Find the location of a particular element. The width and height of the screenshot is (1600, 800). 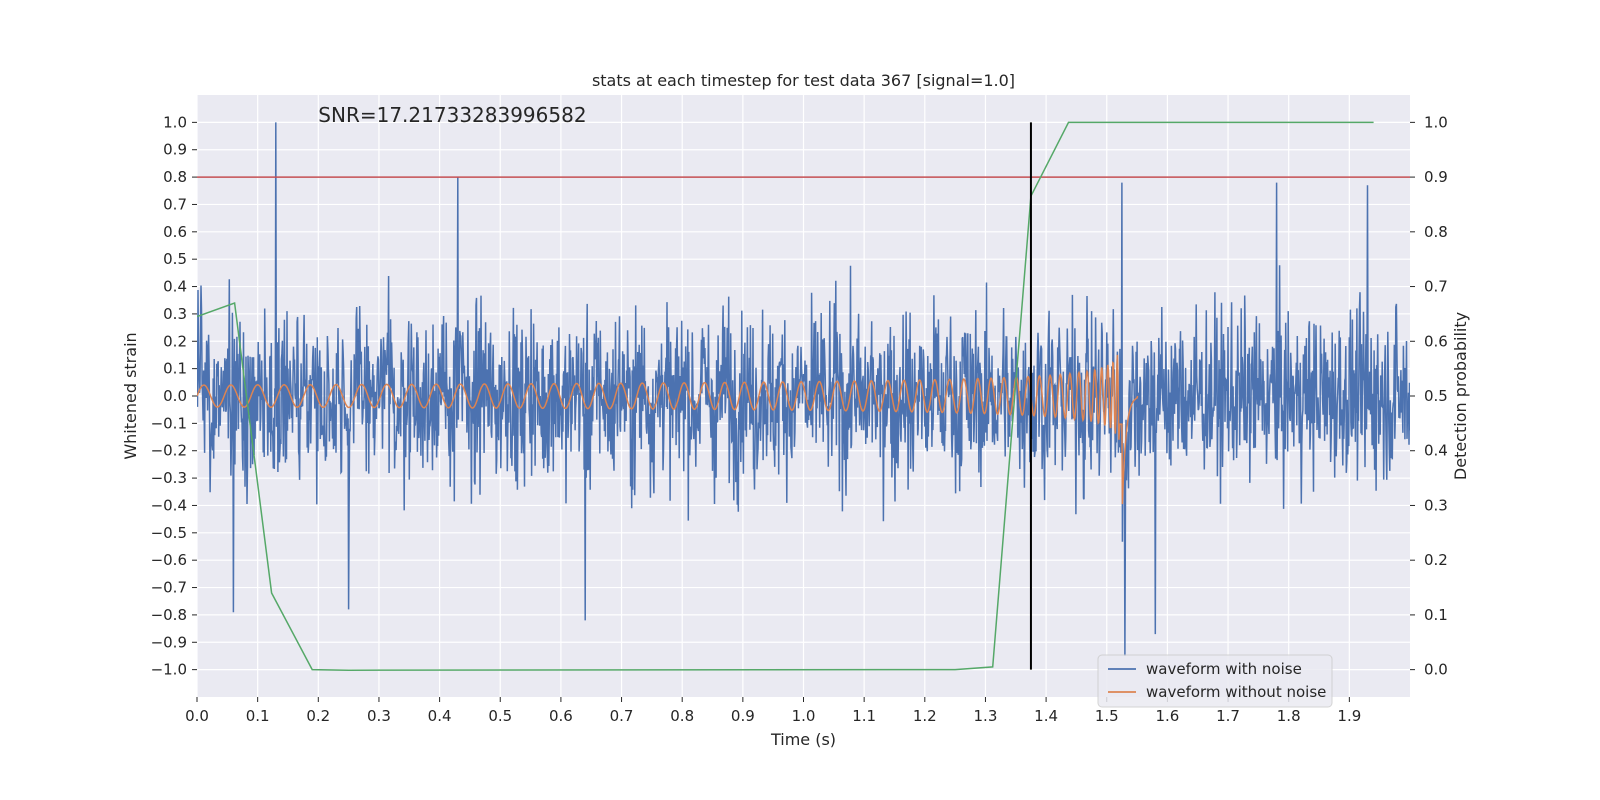

x-tick-label: 1.7 is located at coordinates (1228, 716).